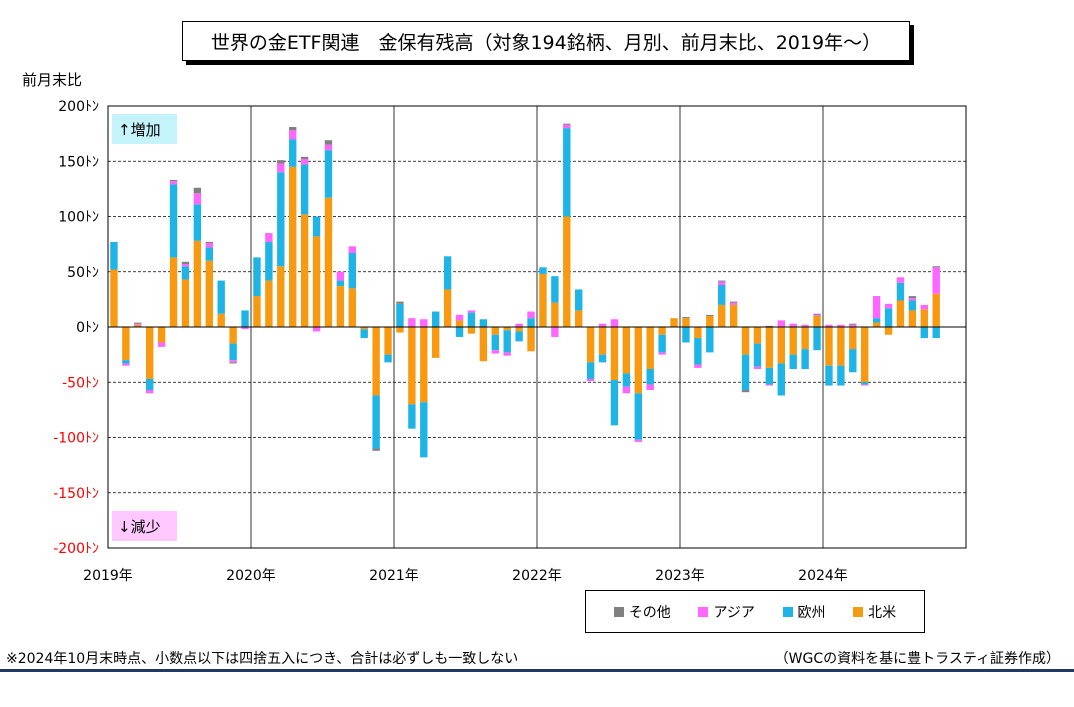  I want to click on legend-label-other: その他, so click(649, 612).